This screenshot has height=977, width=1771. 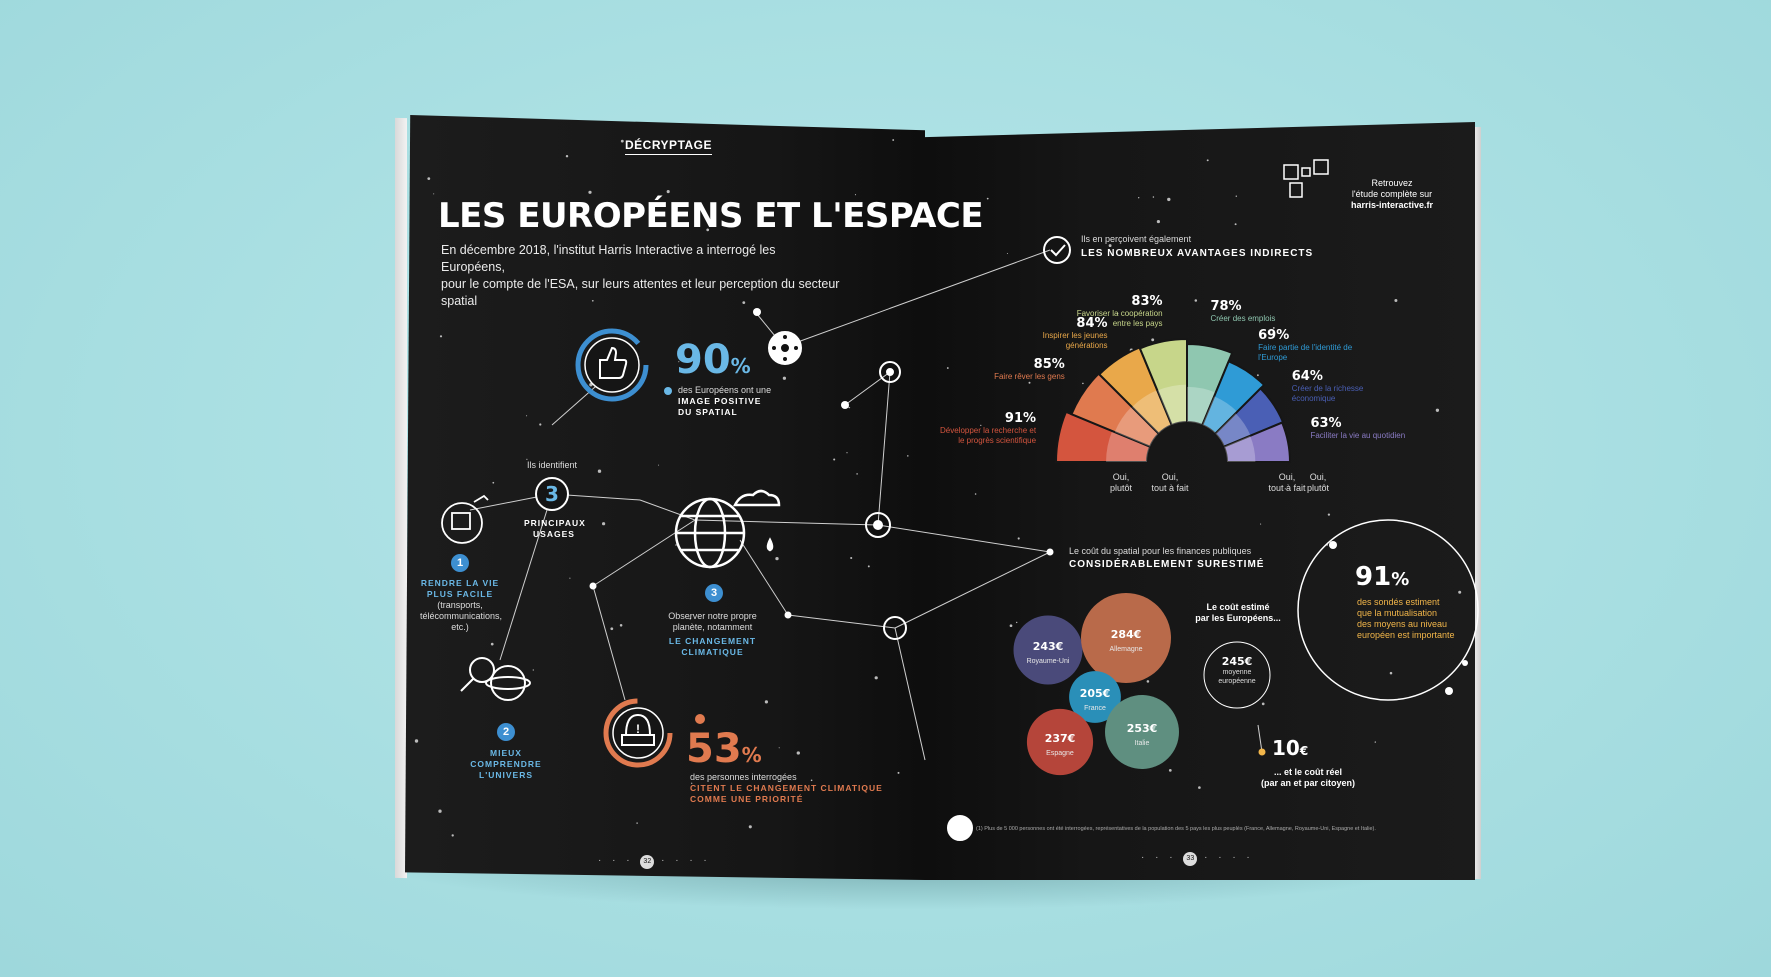 I want to click on usage-2-badge: 2, so click(x=506, y=732).